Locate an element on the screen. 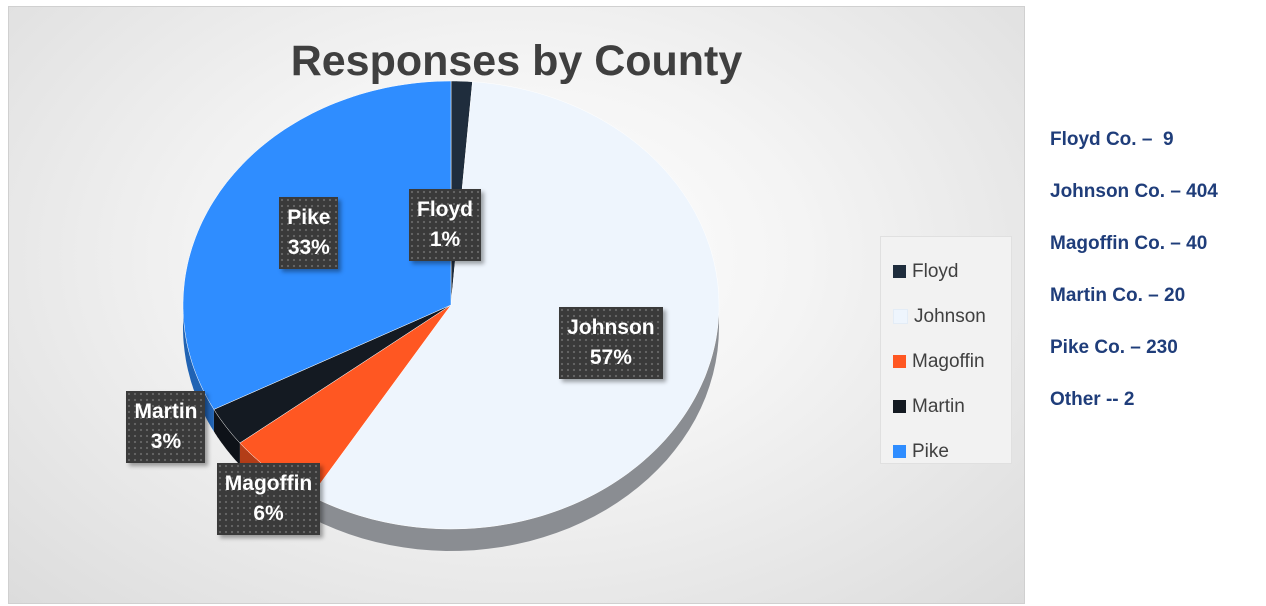 This screenshot has width=1266, height=606. chart-title: Responses by County is located at coordinates (516, 61).